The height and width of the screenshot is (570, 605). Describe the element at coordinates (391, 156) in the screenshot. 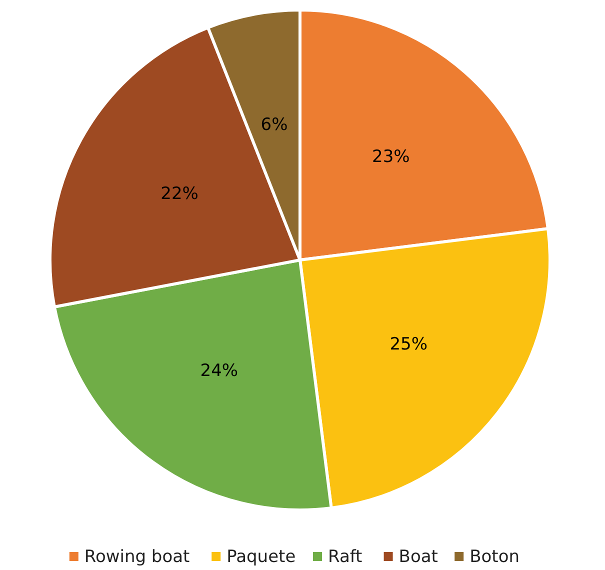

I see `data-label: 23%` at that location.